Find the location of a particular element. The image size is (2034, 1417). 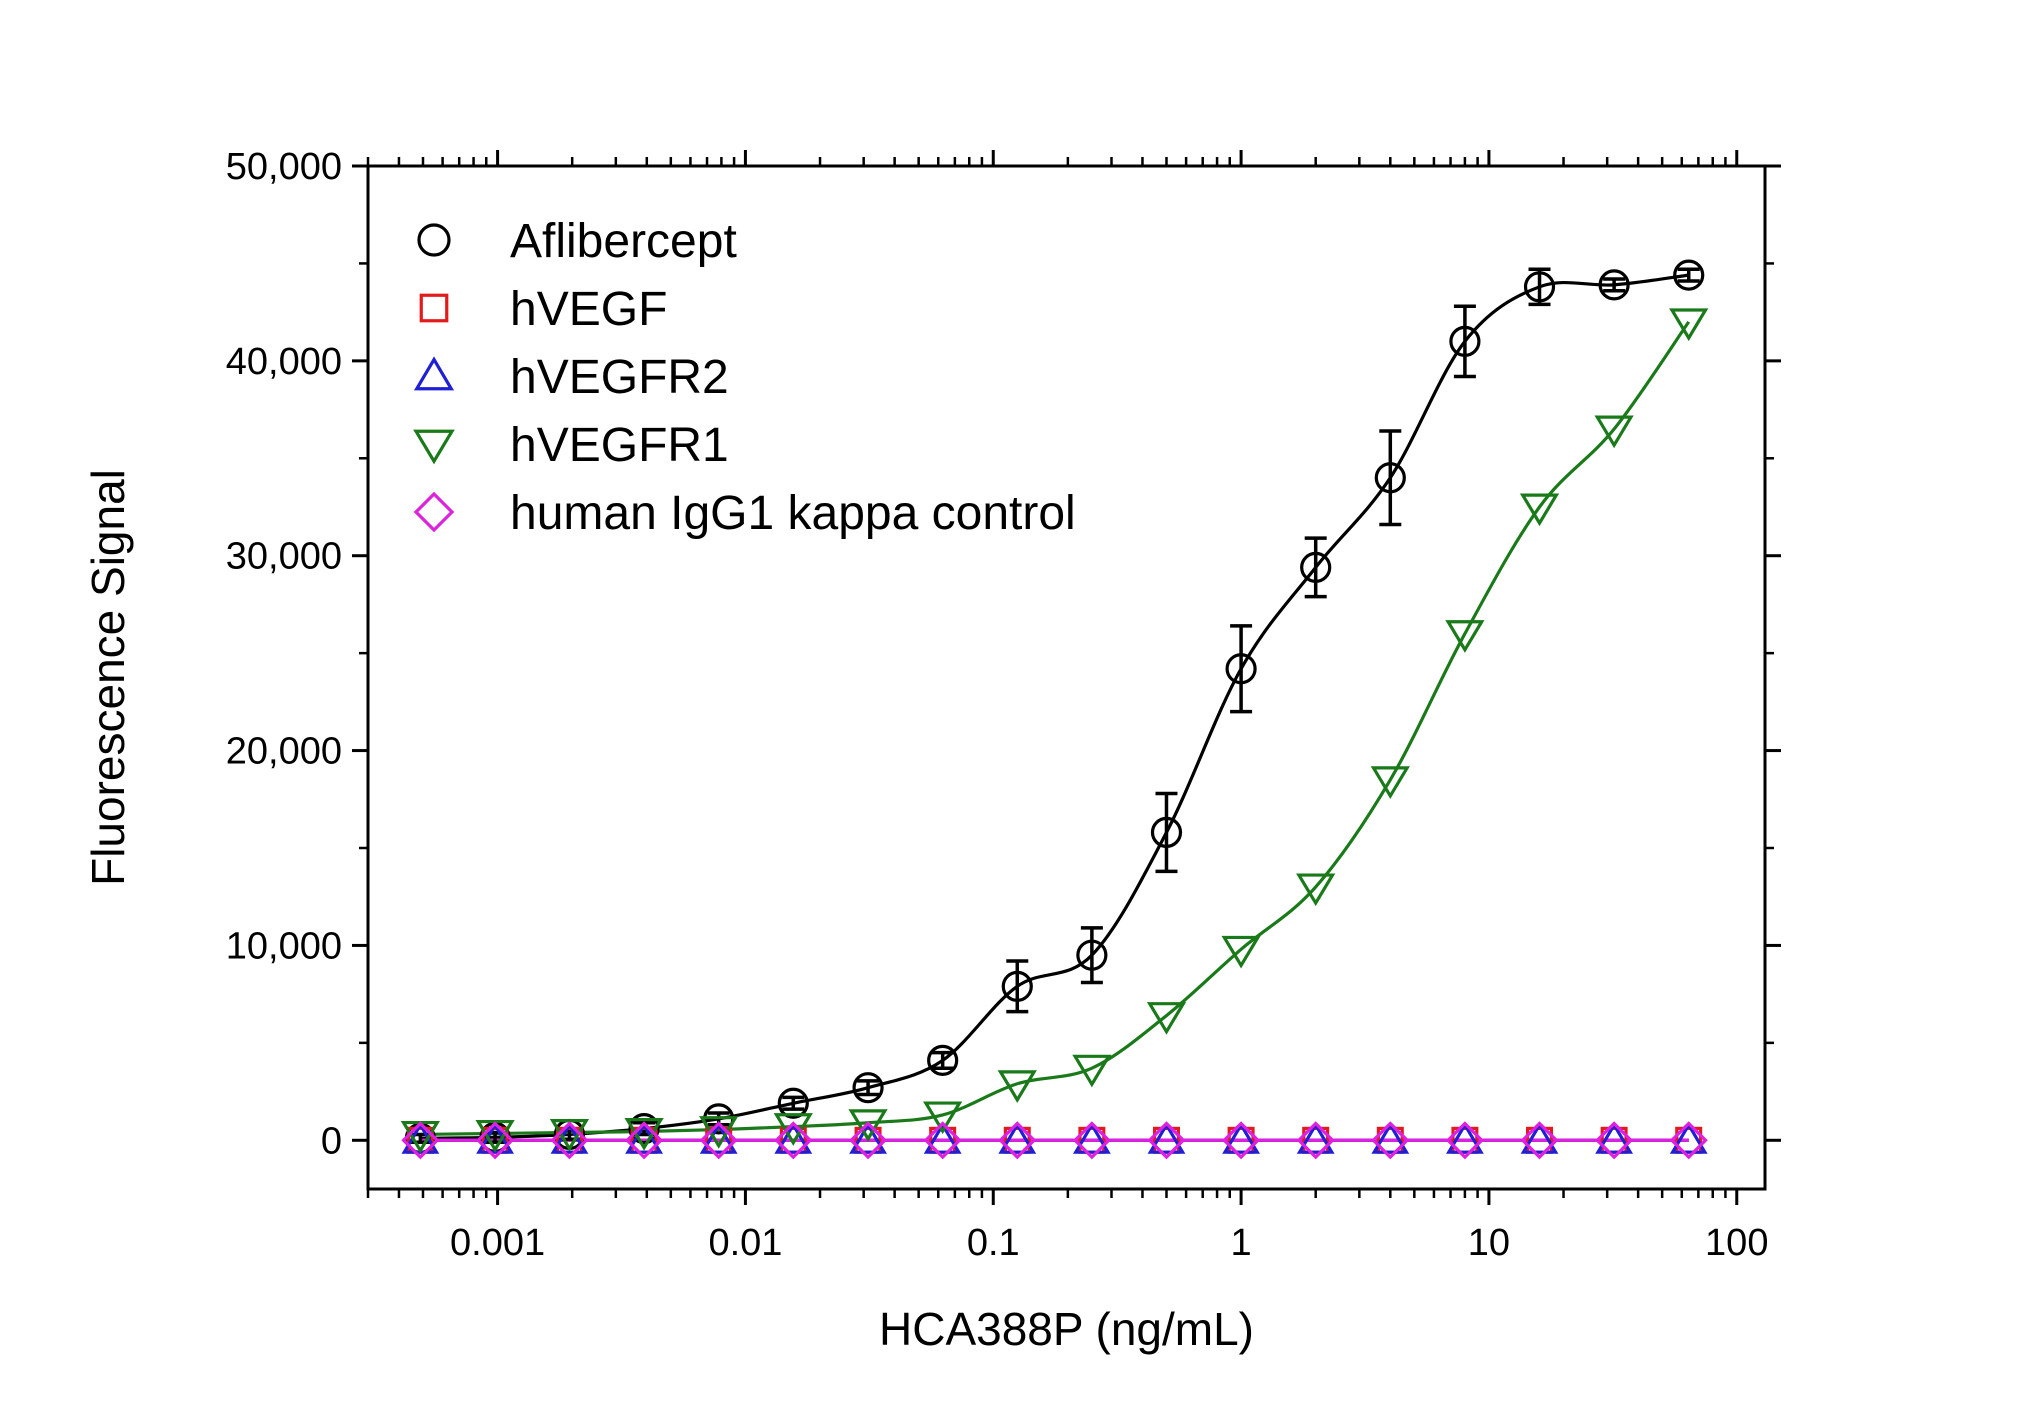

y-tick-label: 0 is located at coordinates (331, 1141).